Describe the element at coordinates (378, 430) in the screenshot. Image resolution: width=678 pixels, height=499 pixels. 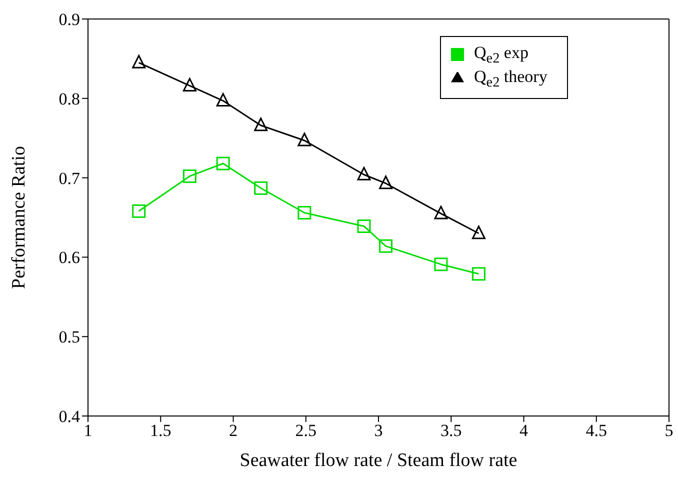
I see `x-tick-label: 3` at that location.